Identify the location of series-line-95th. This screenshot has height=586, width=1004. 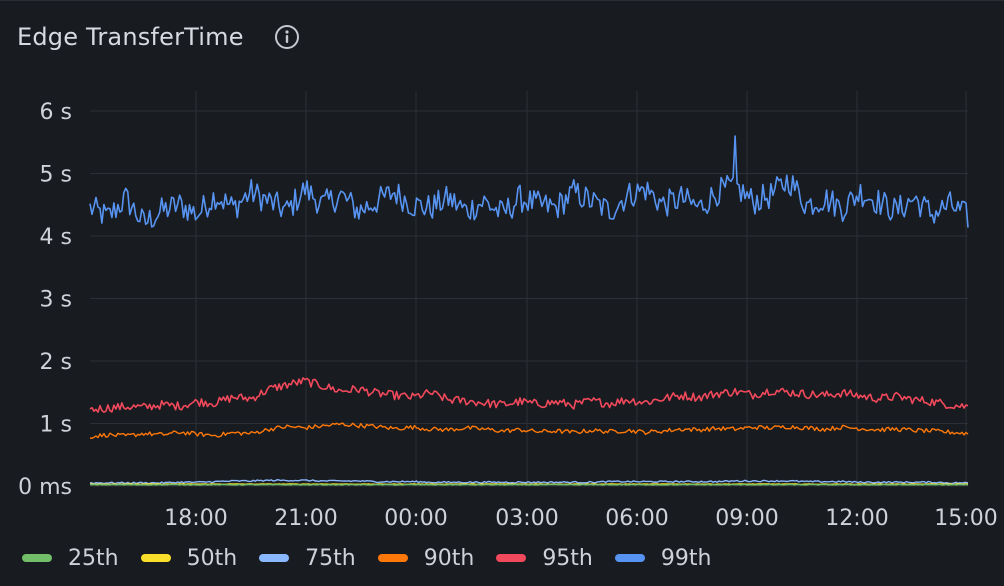
(529, 395).